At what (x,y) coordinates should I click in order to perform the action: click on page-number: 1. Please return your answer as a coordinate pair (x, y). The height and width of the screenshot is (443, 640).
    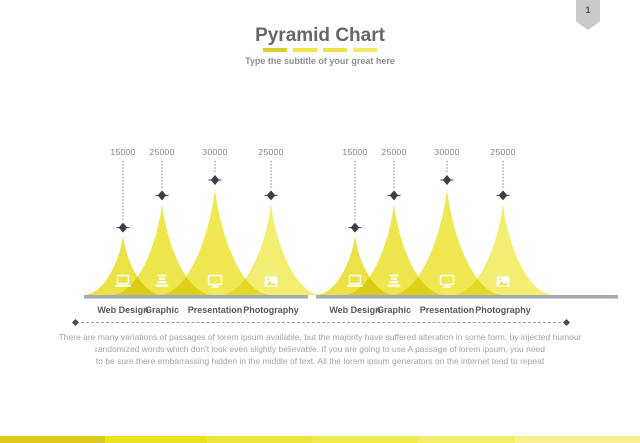
    Looking at the image, I should click on (588, 10).